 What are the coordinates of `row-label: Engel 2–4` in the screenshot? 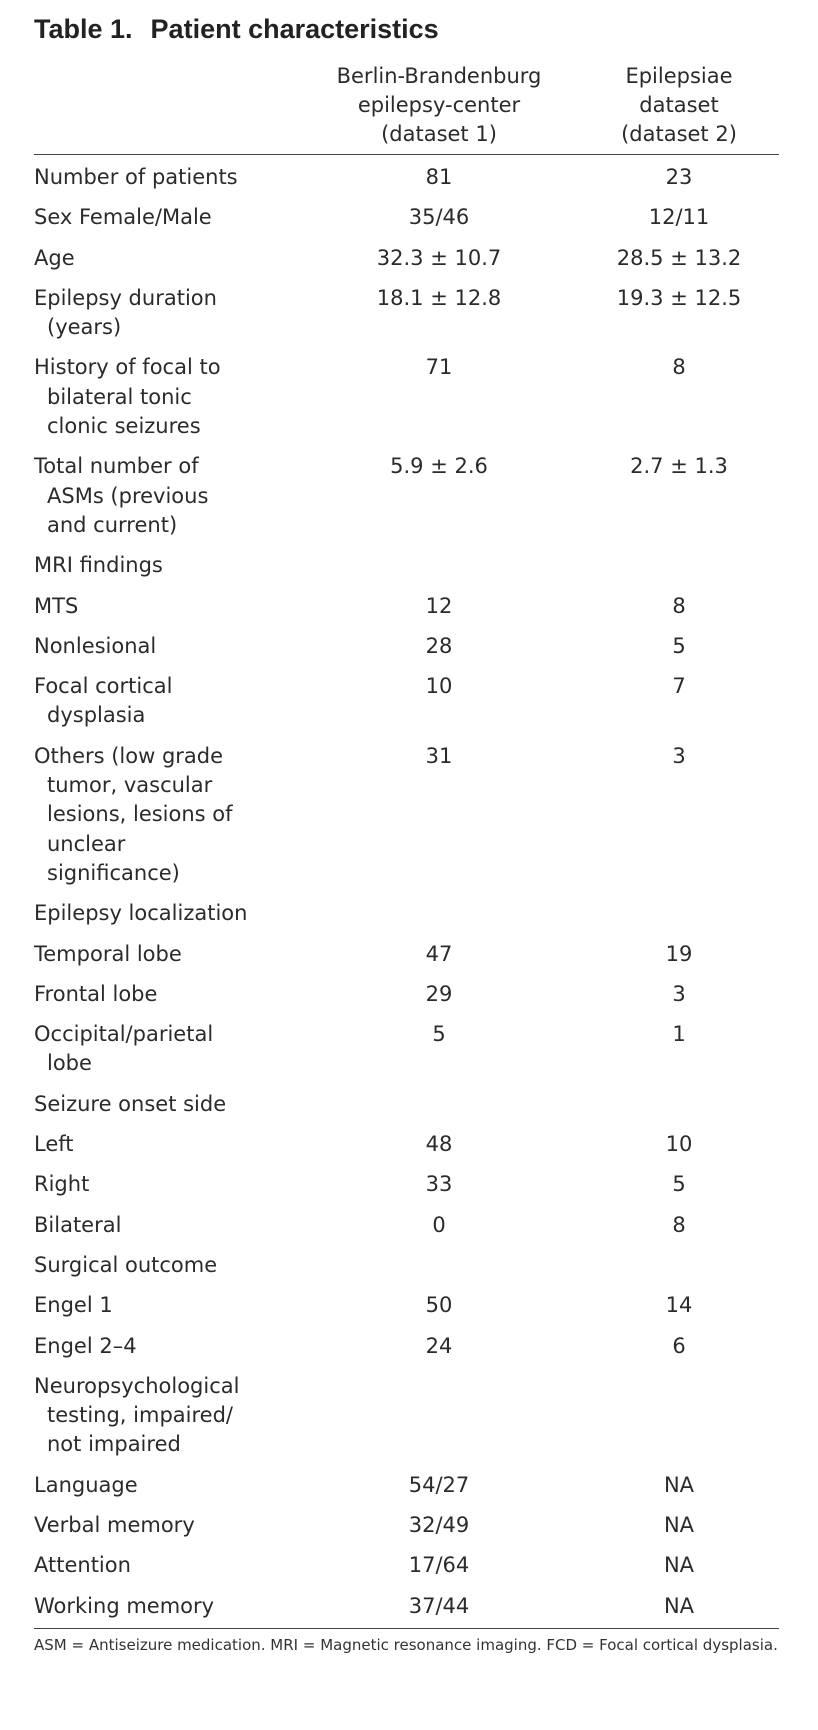 It's located at (85, 1345).